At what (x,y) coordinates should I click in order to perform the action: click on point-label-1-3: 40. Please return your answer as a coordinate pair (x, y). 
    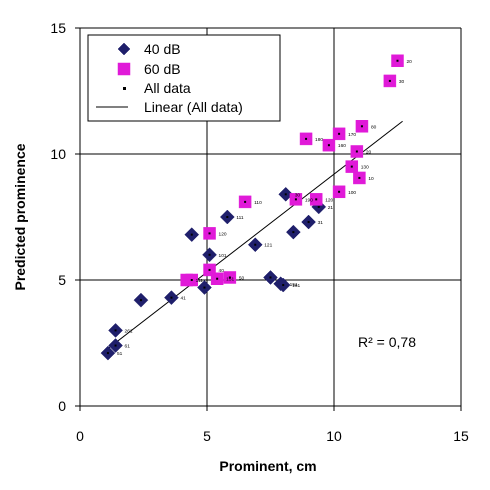
    Looking at the image, I should click on (222, 271).